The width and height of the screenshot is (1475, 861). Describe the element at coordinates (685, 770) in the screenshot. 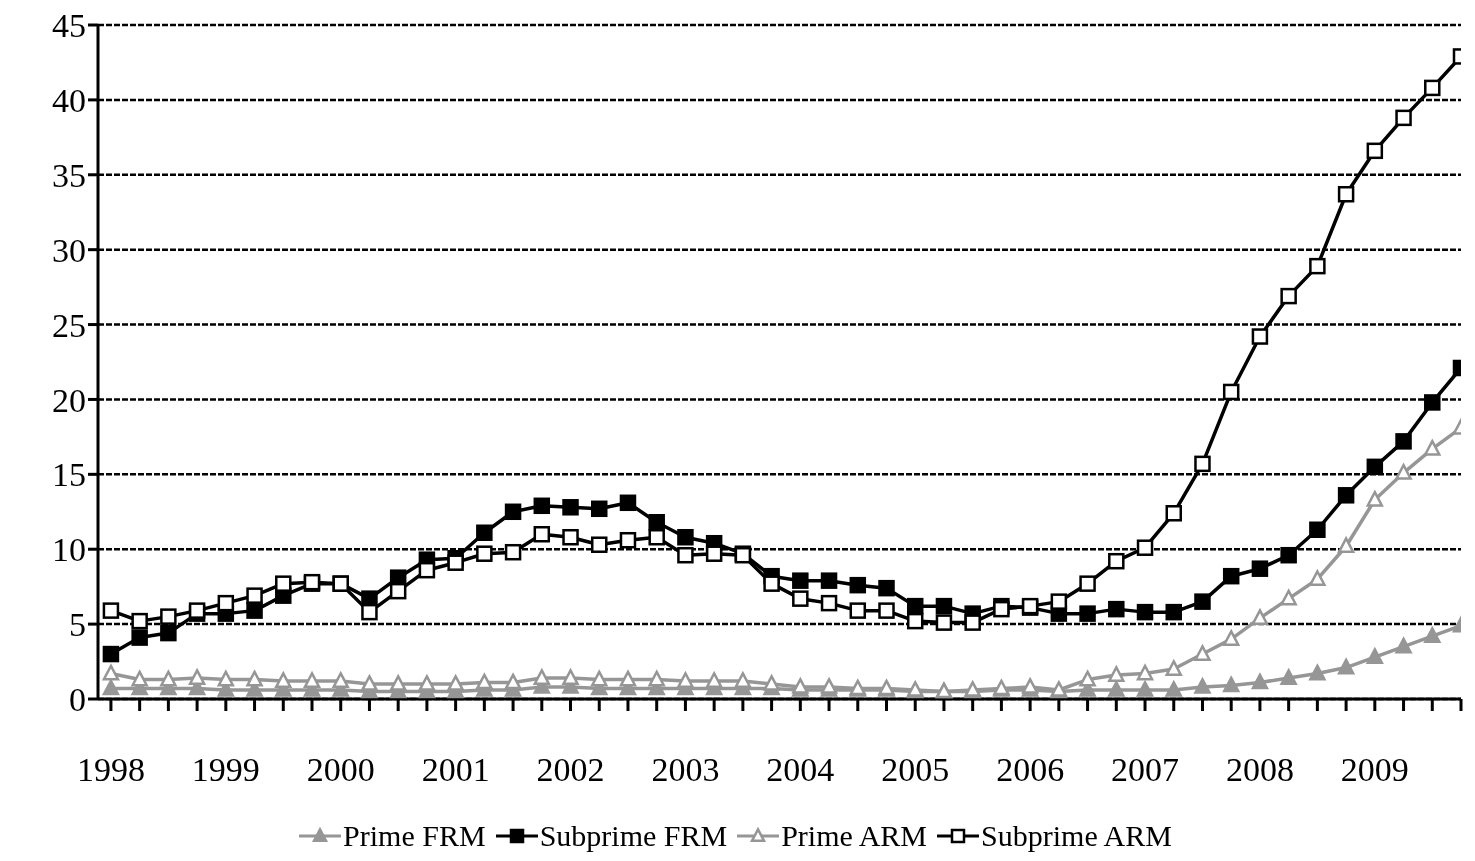

I see `x-tick-label: 2003` at that location.